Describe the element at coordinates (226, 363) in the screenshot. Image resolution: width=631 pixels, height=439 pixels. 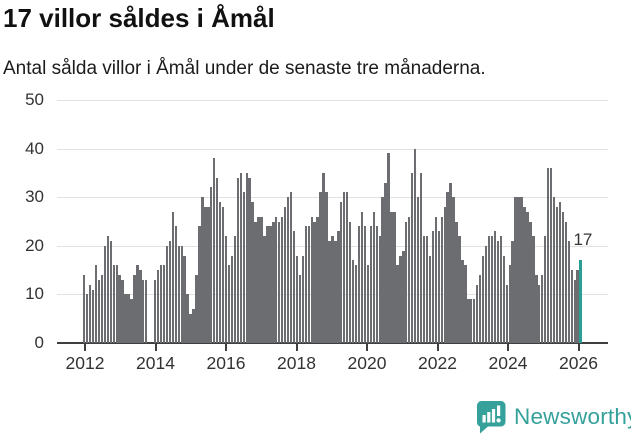
I see `x-axis-label: 2016` at that location.